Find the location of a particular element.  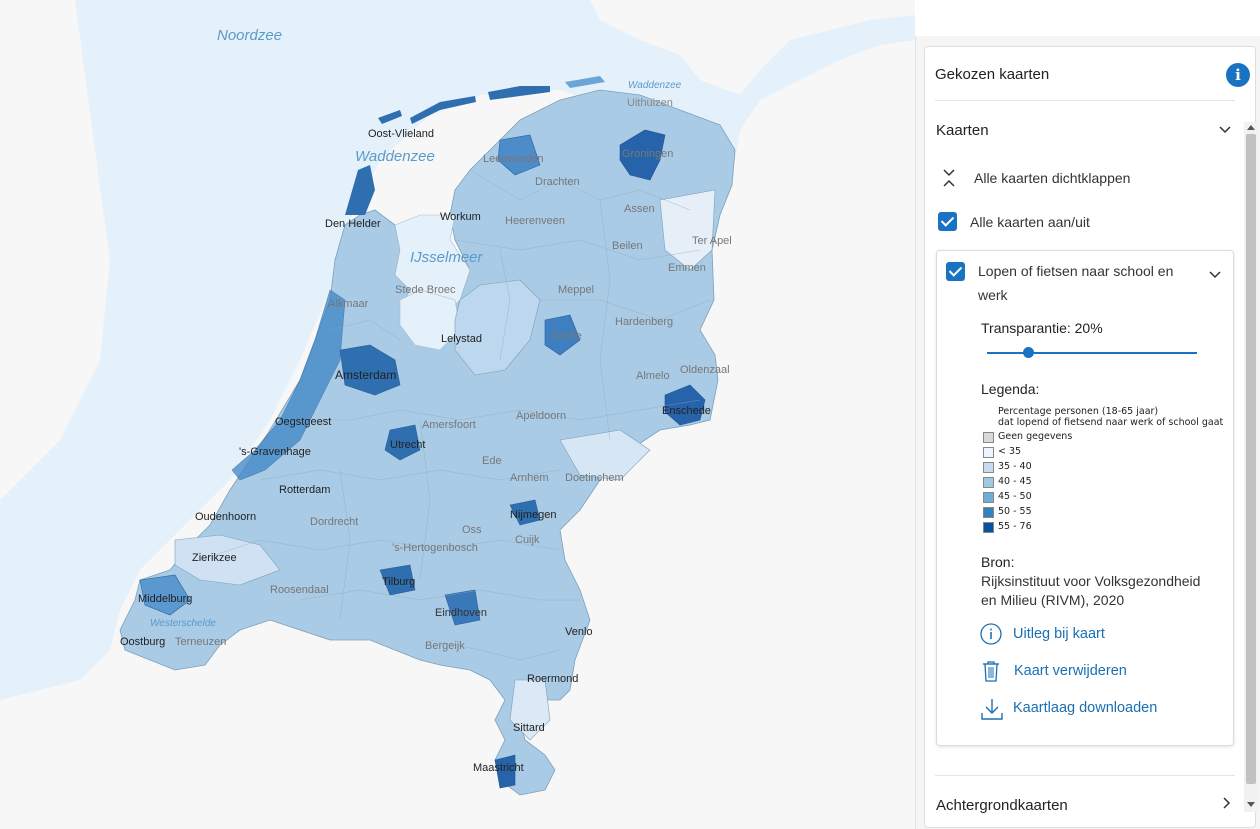

layer-chevron-down-icon is located at coordinates (1215, 275).